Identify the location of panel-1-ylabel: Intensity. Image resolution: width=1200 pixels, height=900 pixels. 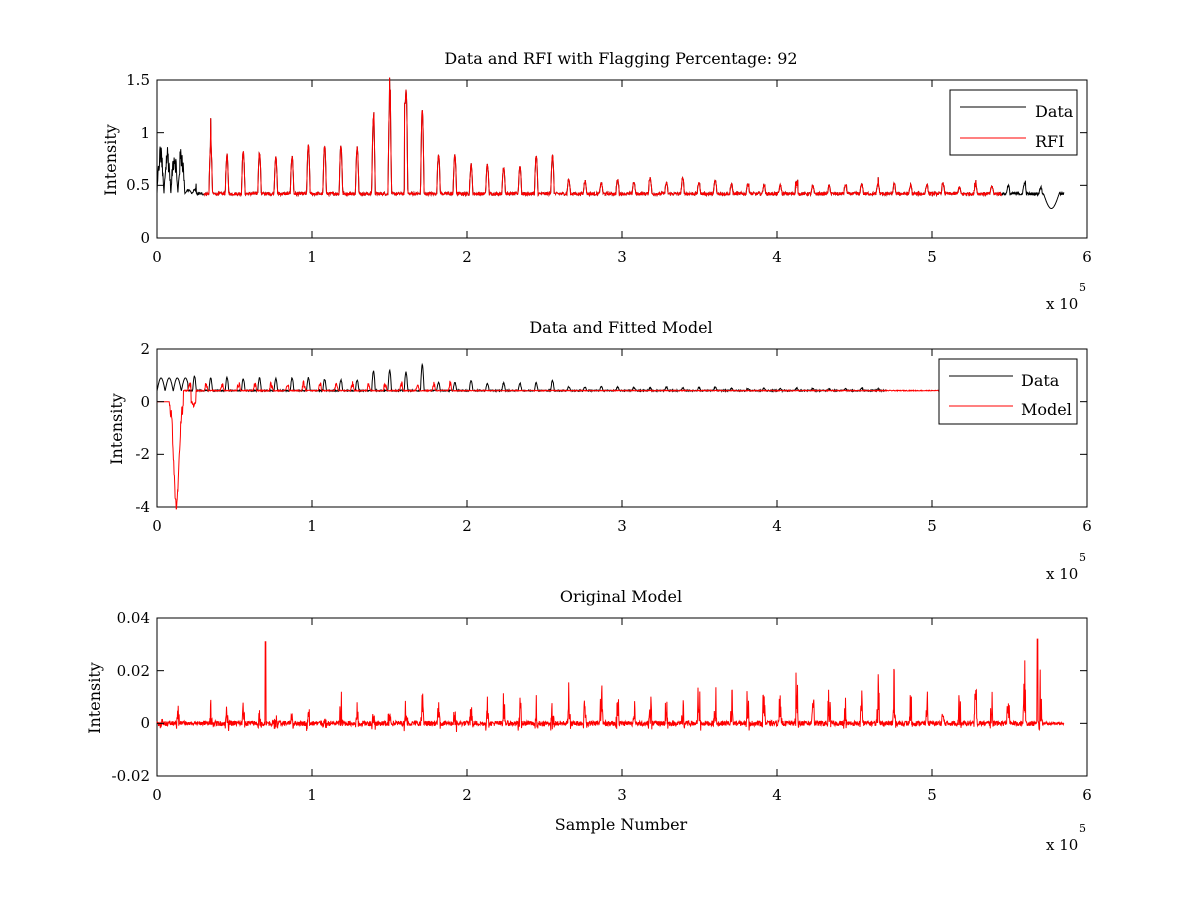
(110, 160).